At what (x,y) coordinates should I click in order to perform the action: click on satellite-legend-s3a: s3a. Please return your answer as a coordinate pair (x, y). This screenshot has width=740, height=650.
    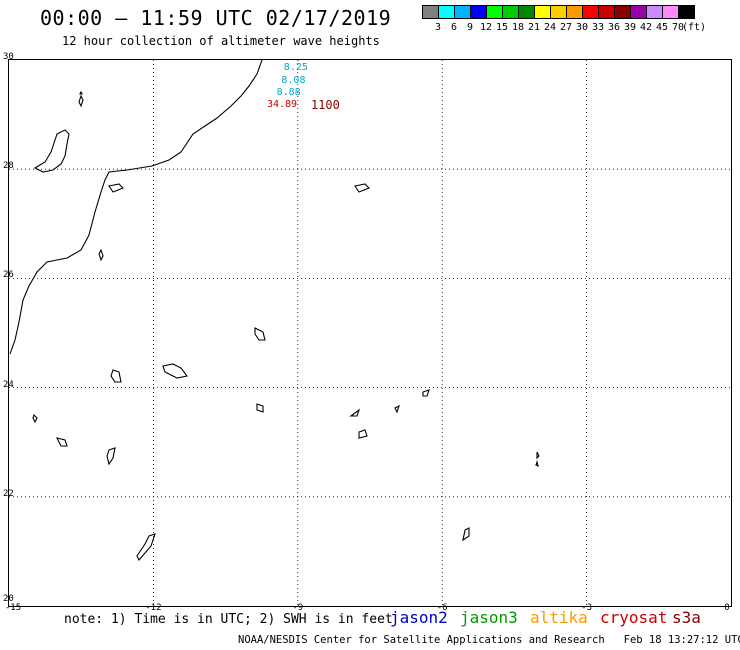
    Looking at the image, I should click on (686, 617).